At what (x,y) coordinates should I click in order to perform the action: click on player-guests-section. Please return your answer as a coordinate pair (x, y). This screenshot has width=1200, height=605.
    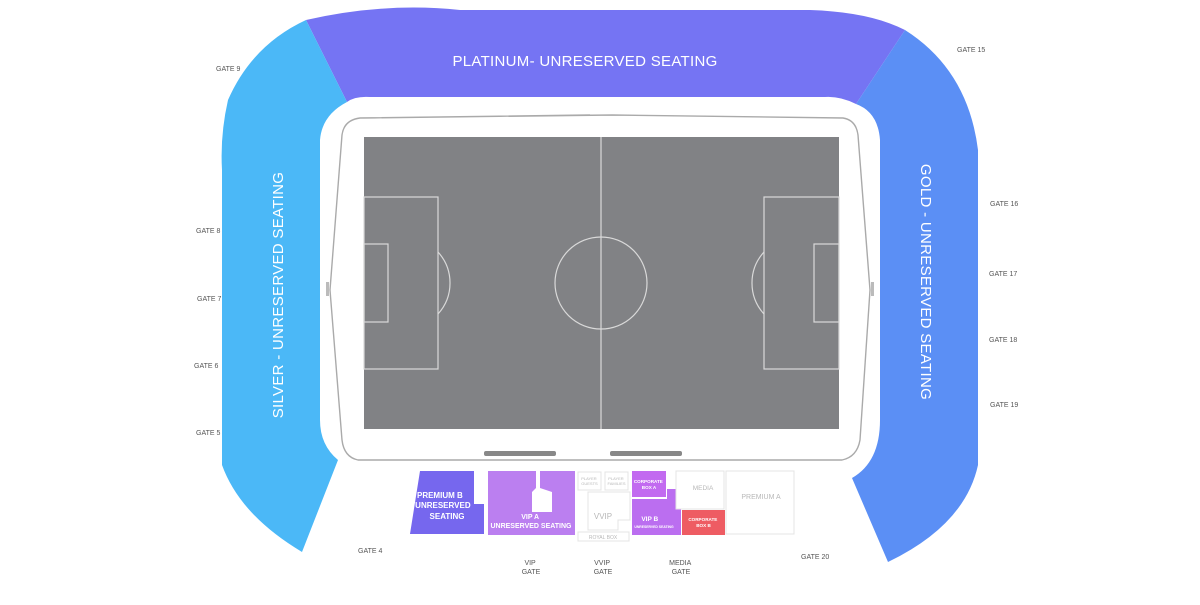
    Looking at the image, I should click on (589, 481).